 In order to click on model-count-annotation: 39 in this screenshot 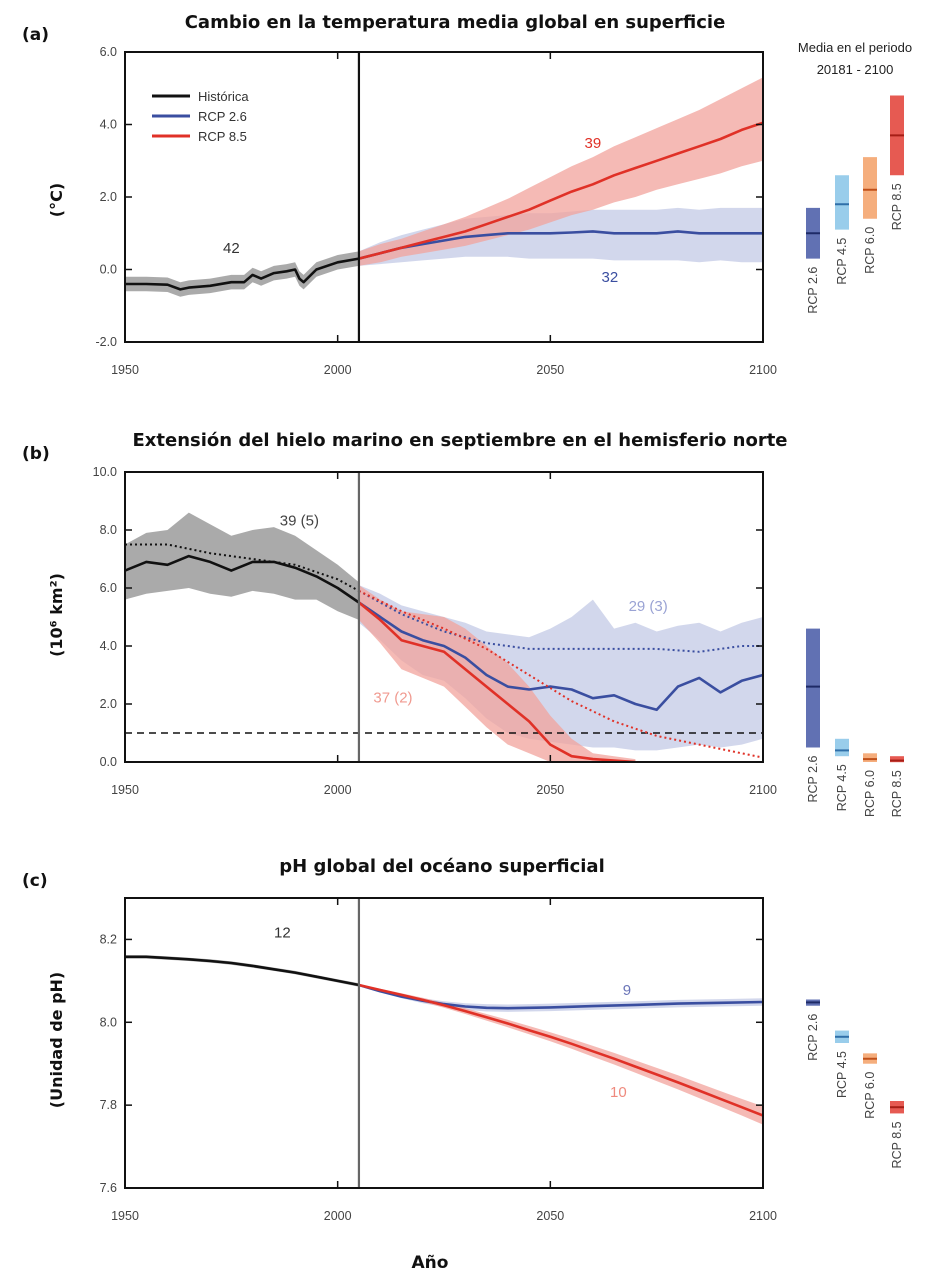, I will do `click(593, 143)`.